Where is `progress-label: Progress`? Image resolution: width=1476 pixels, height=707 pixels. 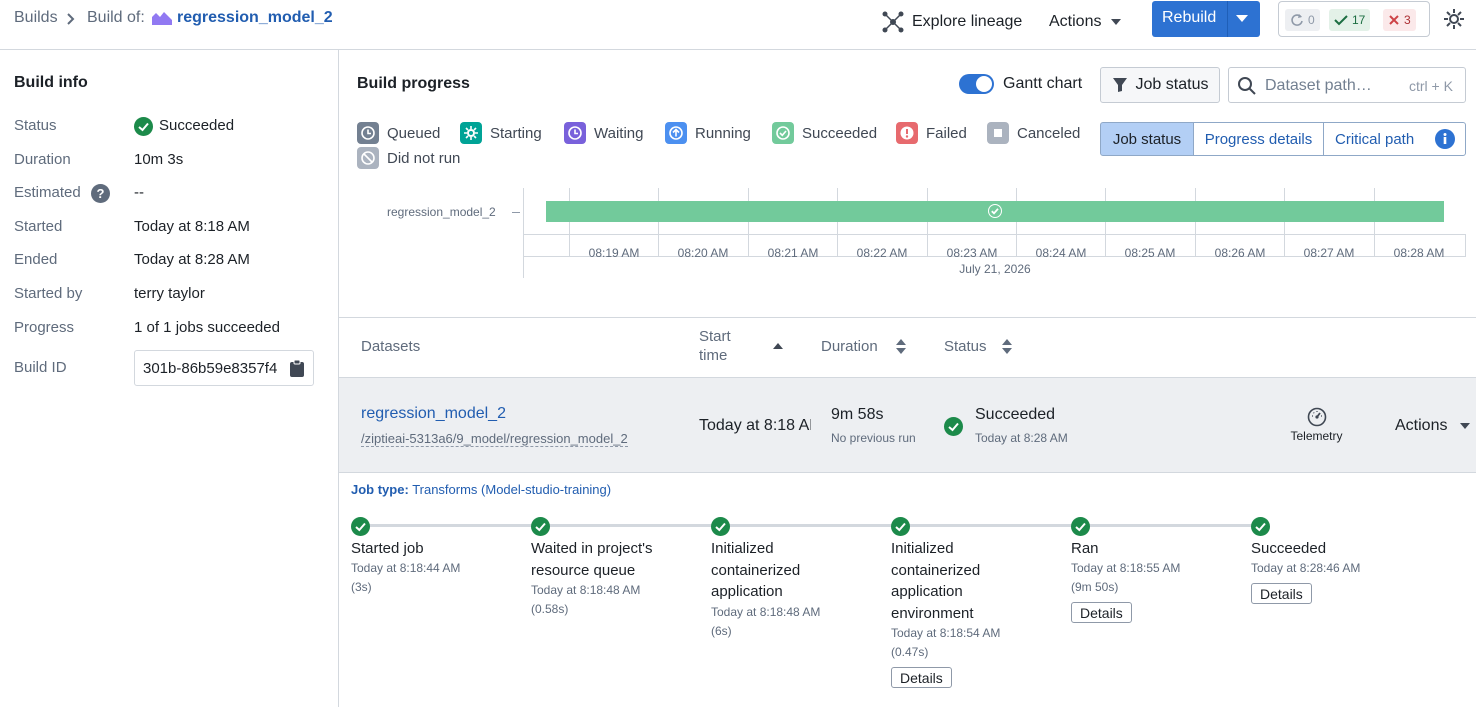 progress-label: Progress is located at coordinates (44, 327).